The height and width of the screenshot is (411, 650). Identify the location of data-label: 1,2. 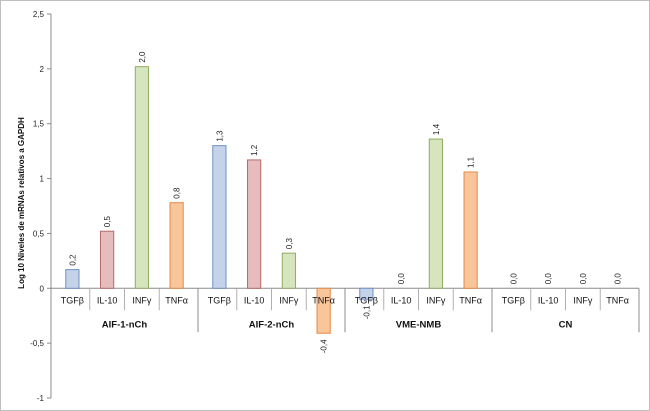
(254, 150).